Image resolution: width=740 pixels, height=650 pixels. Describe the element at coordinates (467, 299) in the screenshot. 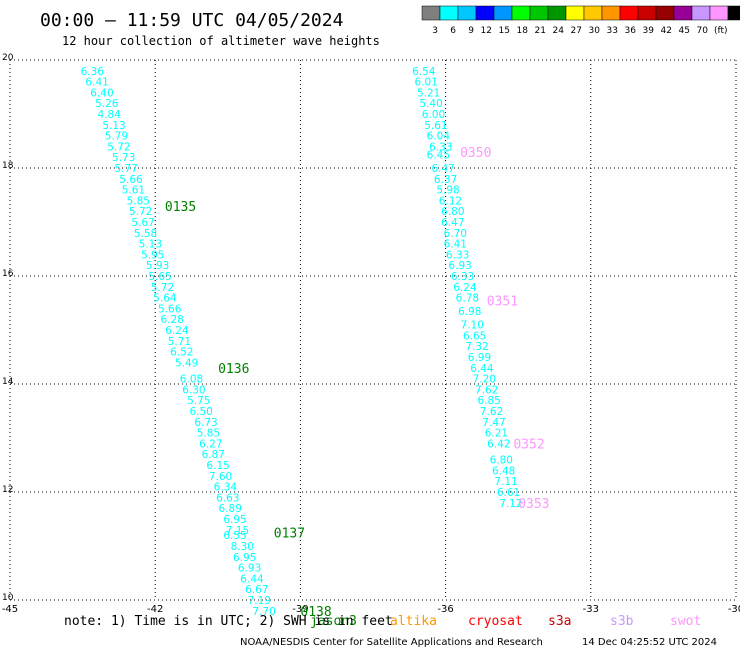

I see `swh-value-label: 6.78` at that location.